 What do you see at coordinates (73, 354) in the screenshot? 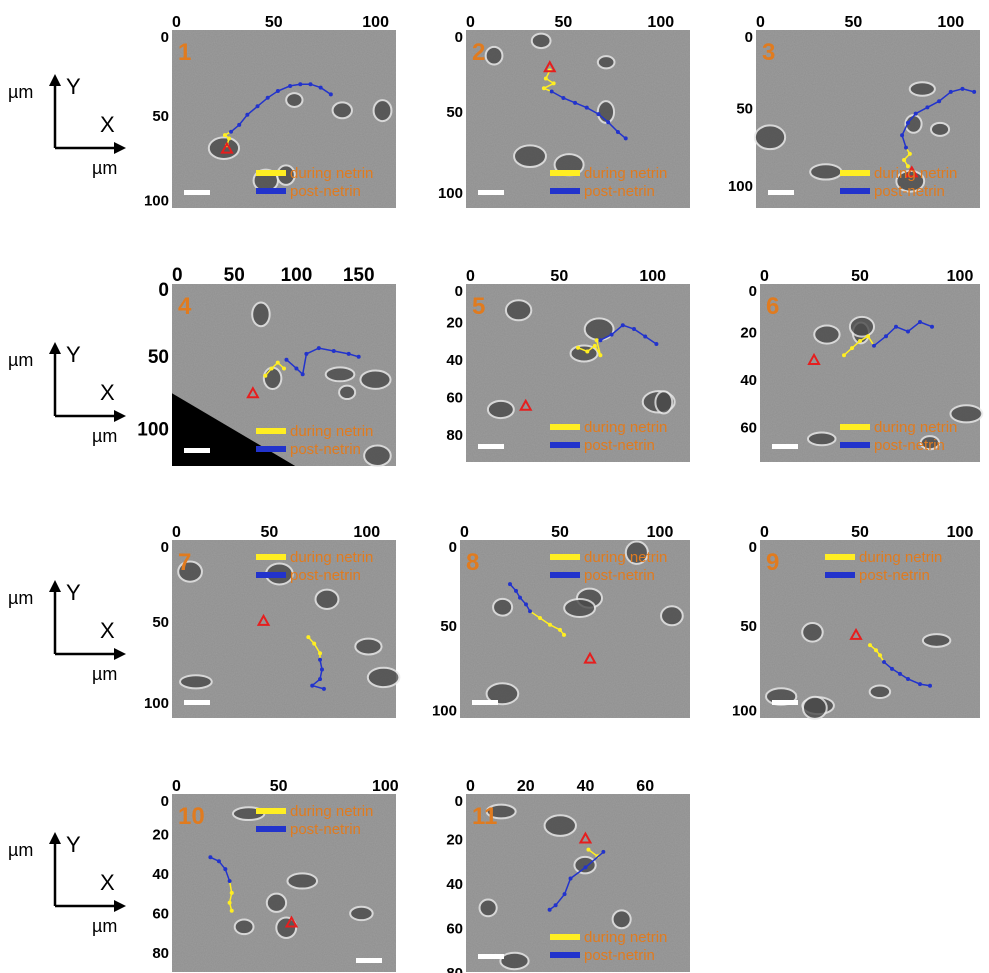
I see `y-axis-label: Y` at bounding box center [73, 354].